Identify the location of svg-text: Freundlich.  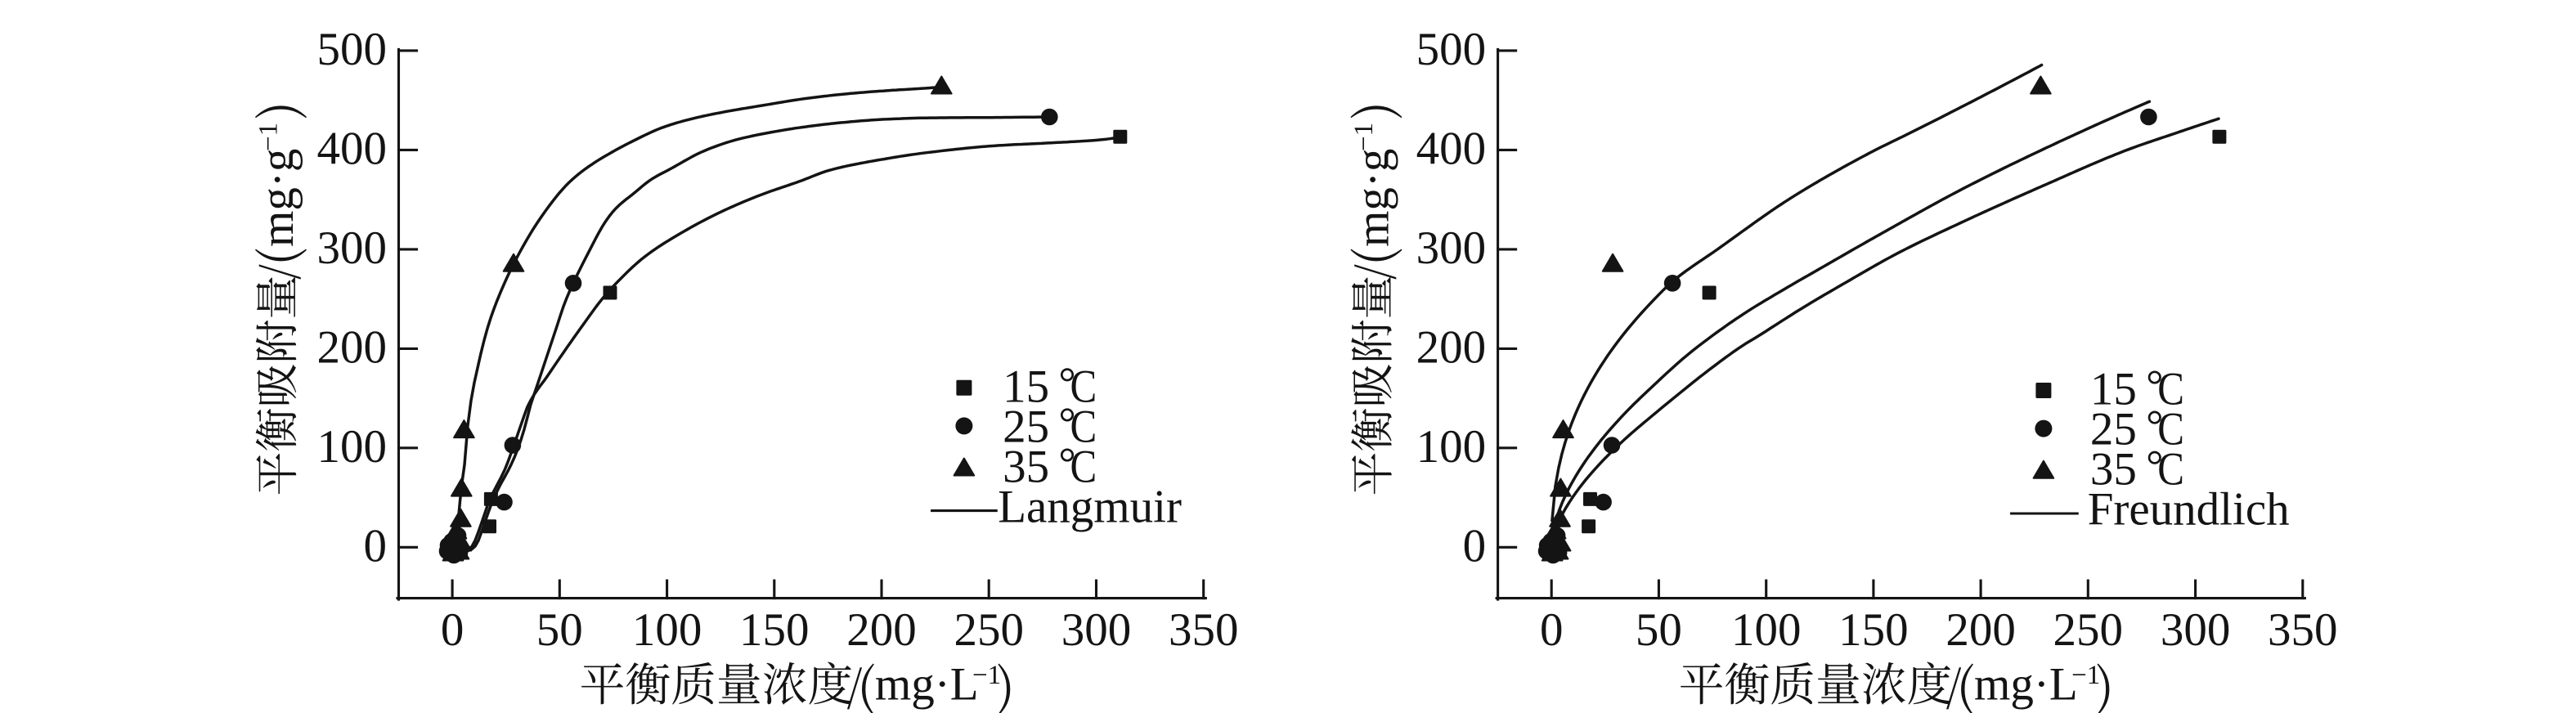
(2189, 510).